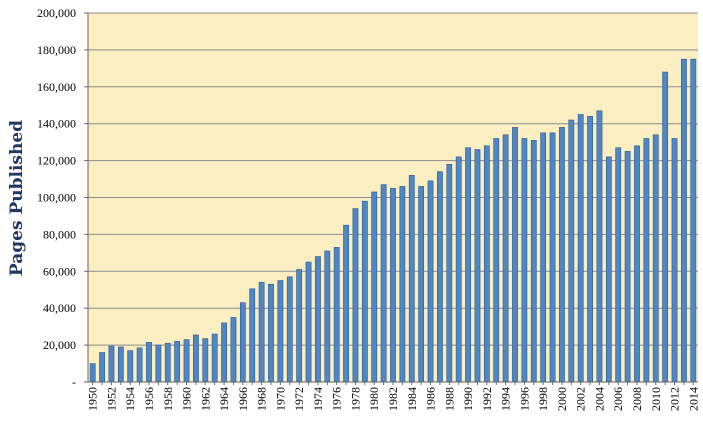 The width and height of the screenshot is (703, 421). What do you see at coordinates (59, 234) in the screenshot?
I see `y-tick-label: 80,000` at bounding box center [59, 234].